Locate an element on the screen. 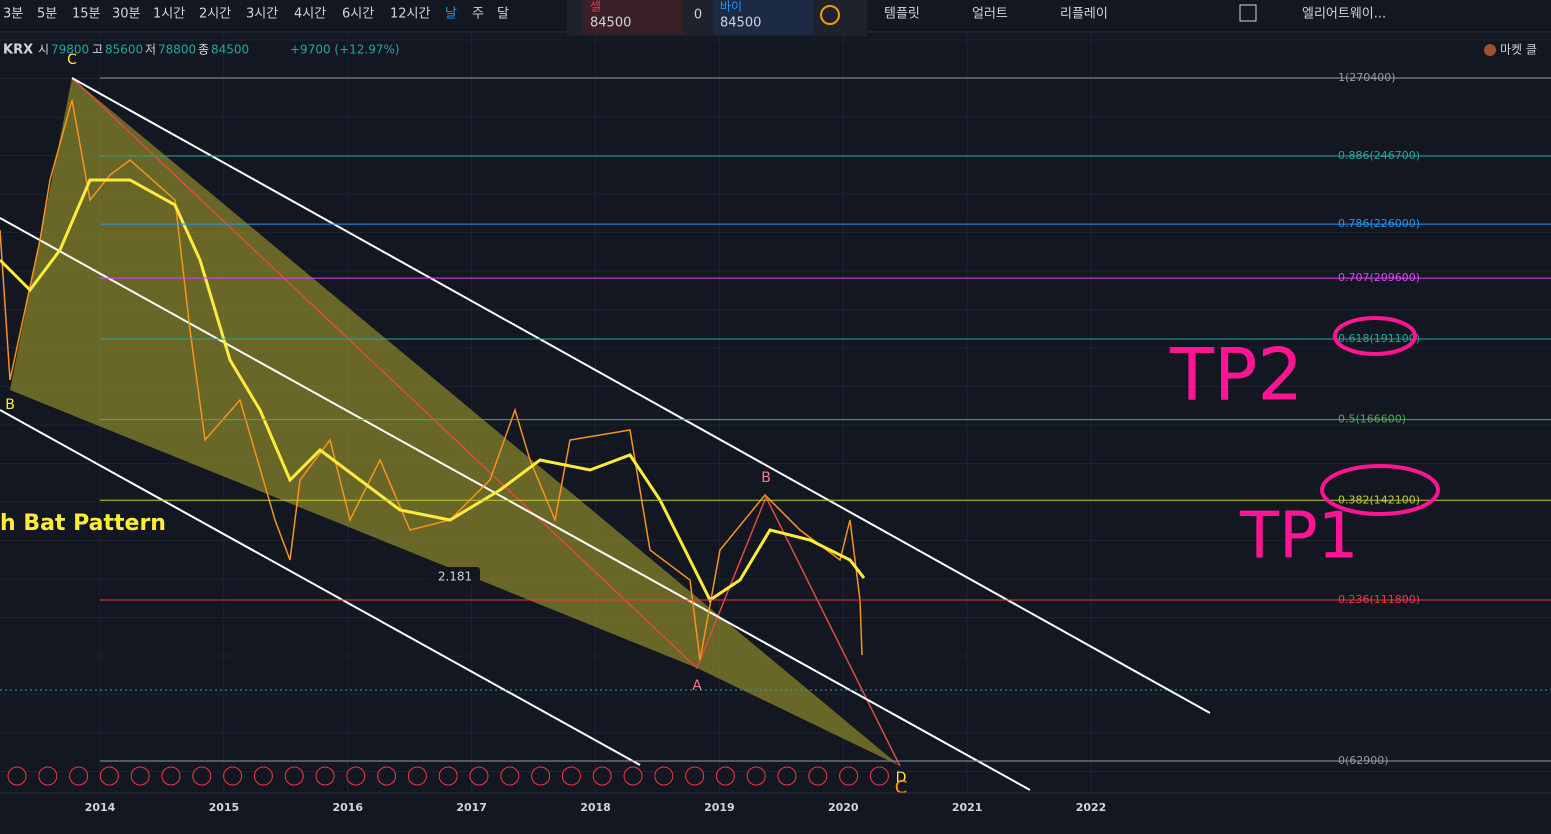 The width and height of the screenshot is (1551, 834). fib-label: 0(62900) is located at coordinates (1363, 760).